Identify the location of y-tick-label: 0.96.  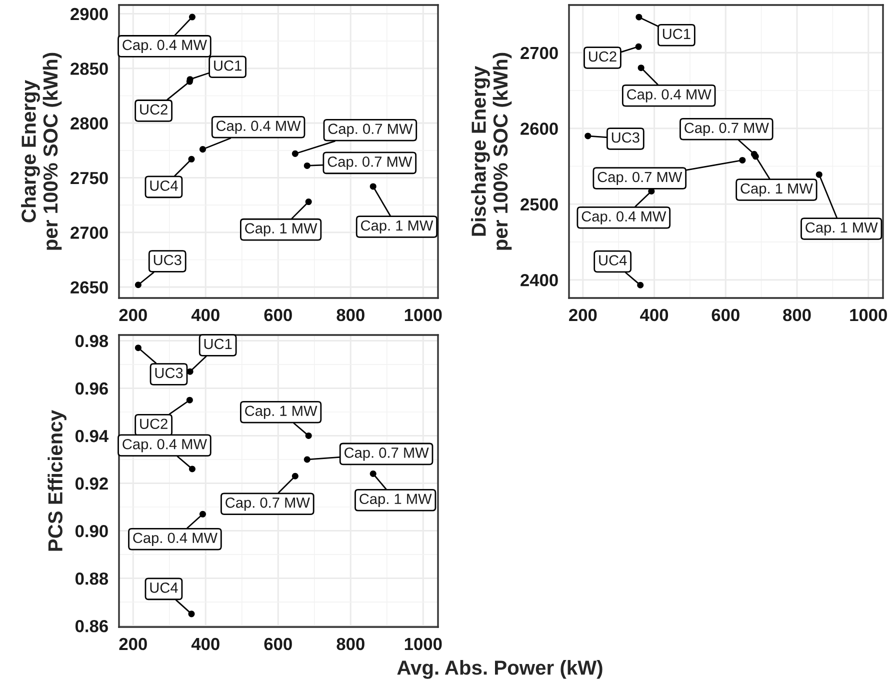
(91, 388).